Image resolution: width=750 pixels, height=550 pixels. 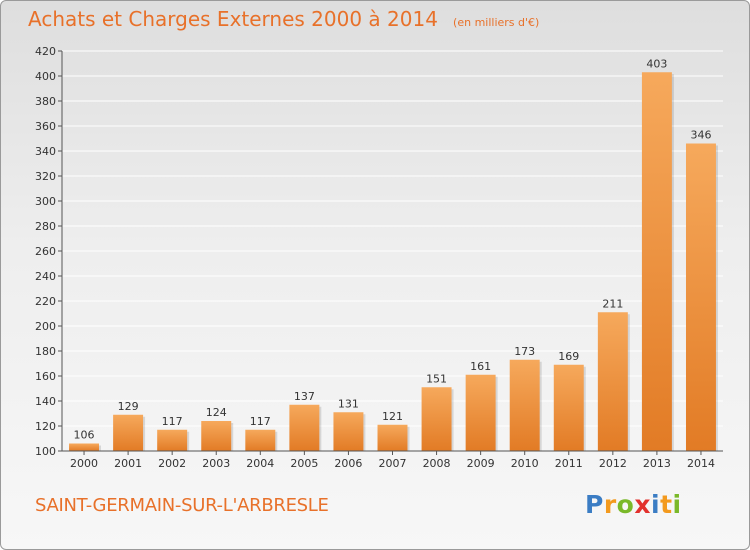 I want to click on bar-value-label: 106, so click(x=84, y=435).